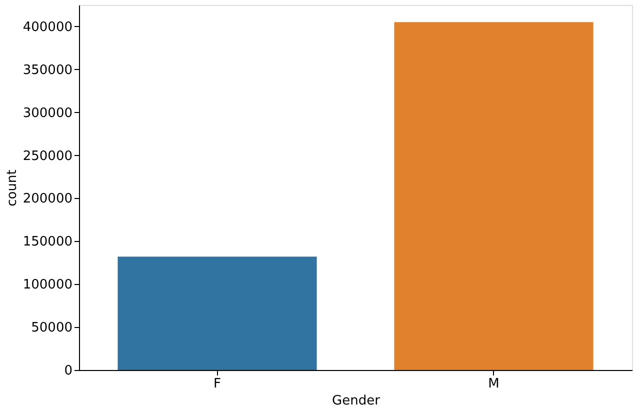  I want to click on y-tick-label: 200000, so click(47, 199).